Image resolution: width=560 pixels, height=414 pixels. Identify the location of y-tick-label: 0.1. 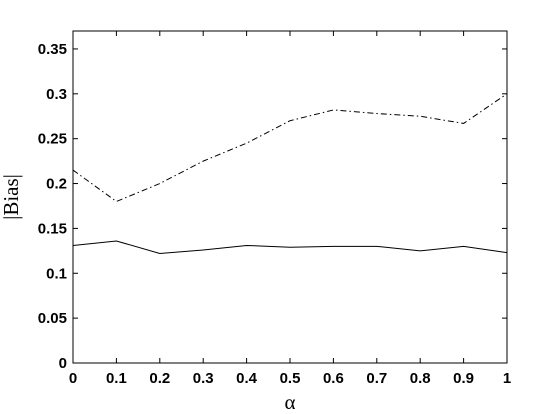
(56, 273).